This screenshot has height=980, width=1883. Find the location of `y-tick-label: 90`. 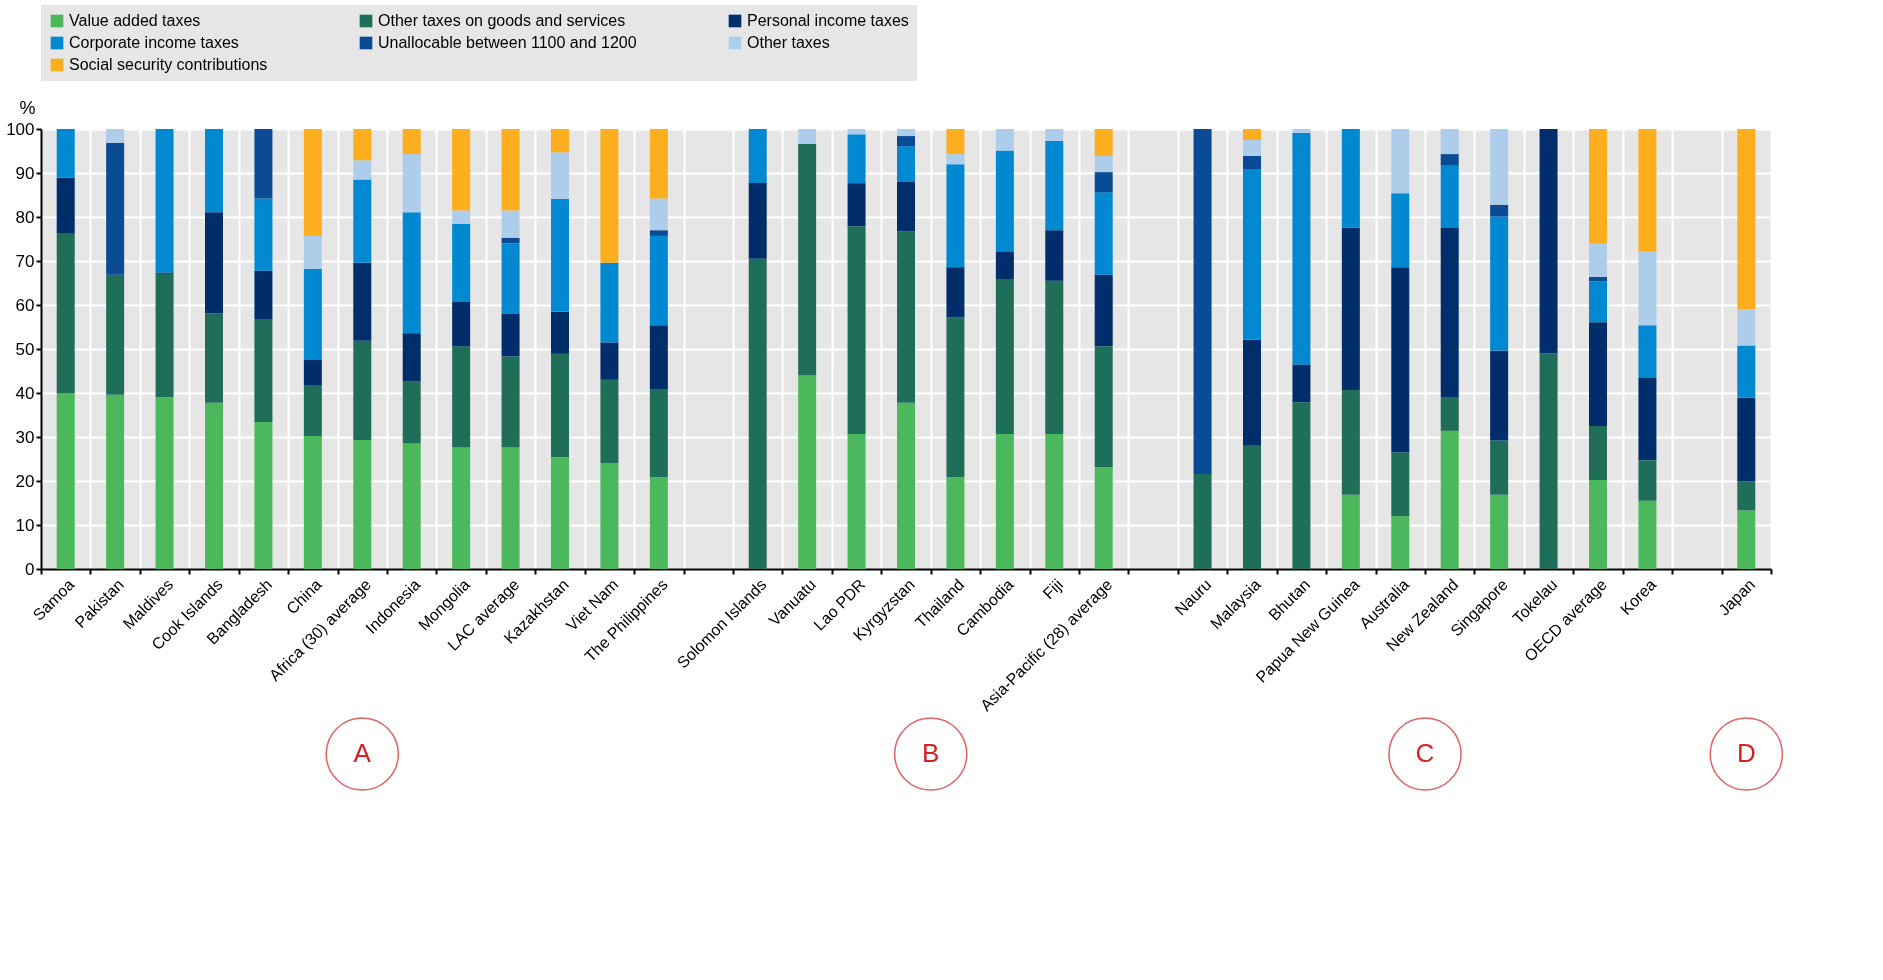

y-tick-label: 90 is located at coordinates (25, 173).